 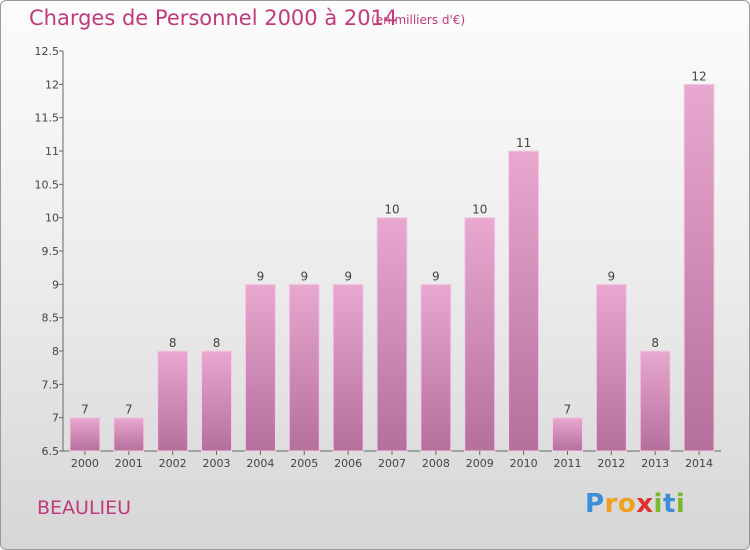 I want to click on place-label: BEAULIEU, so click(x=84, y=508).